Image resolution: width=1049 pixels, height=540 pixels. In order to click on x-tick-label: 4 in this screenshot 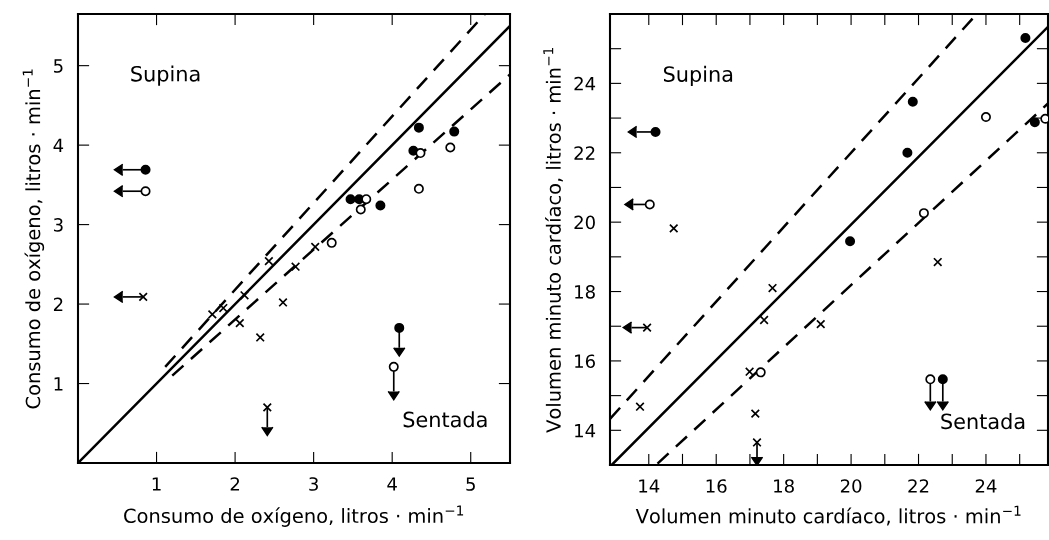, I will do `click(392, 484)`.